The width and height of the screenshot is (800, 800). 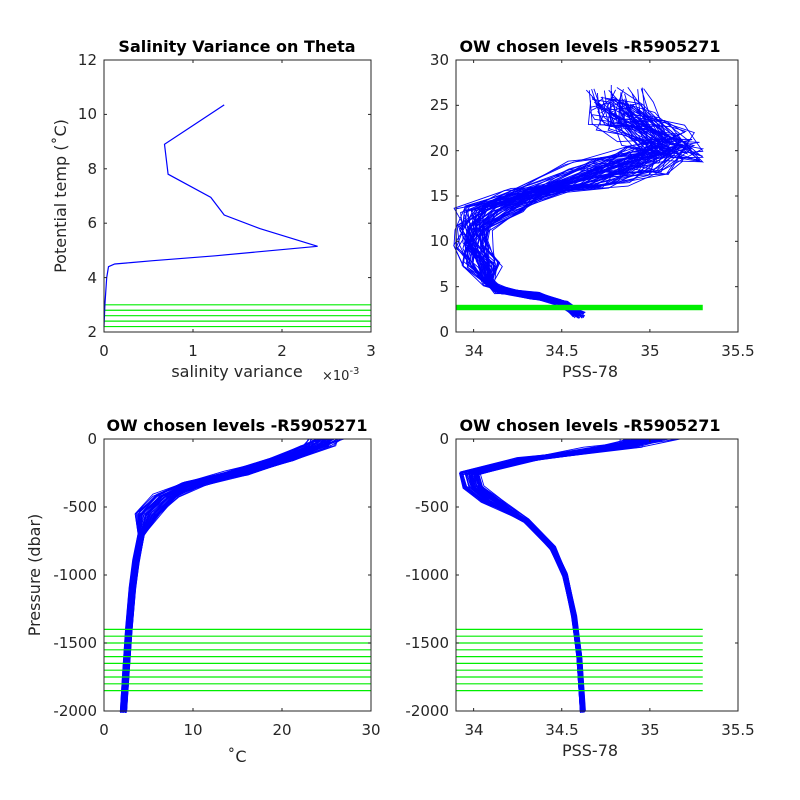 What do you see at coordinates (92, 169) in the screenshot?
I see `y-tick-label: 8` at bounding box center [92, 169].